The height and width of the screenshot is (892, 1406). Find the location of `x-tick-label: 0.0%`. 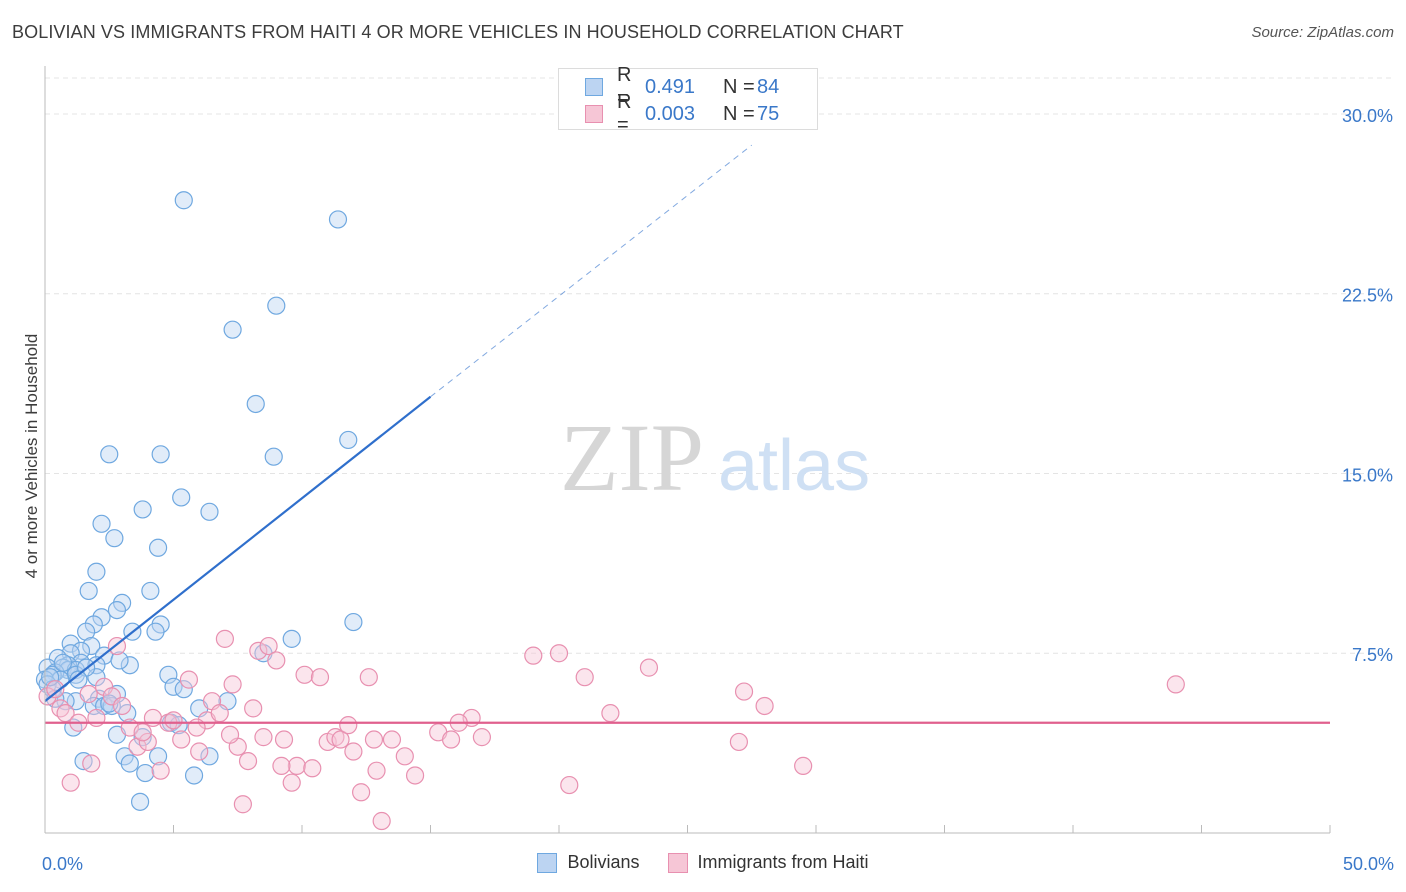

x-tick-label: 0.0% is located at coordinates (62, 864).